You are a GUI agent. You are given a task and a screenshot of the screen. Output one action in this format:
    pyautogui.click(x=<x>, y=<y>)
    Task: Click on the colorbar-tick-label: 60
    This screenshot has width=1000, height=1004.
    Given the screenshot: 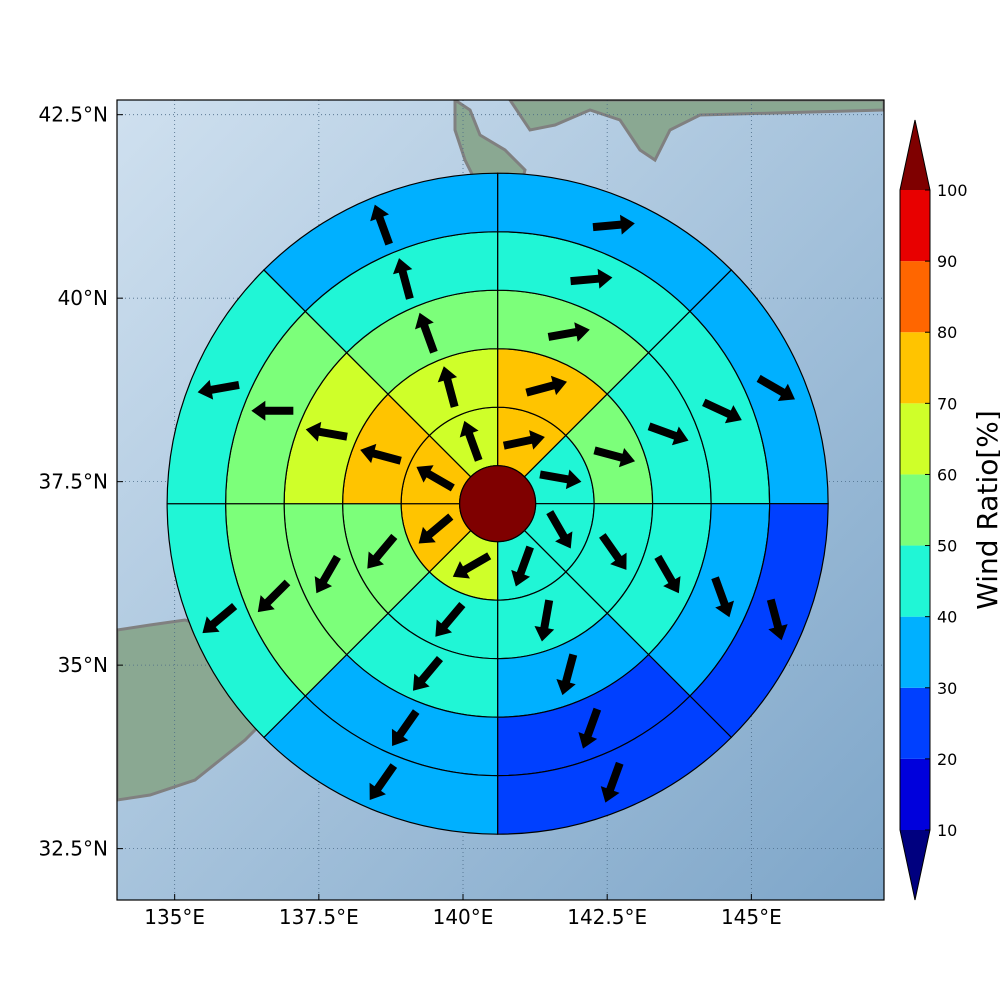 What is the action you would take?
    pyautogui.click(x=947, y=474)
    